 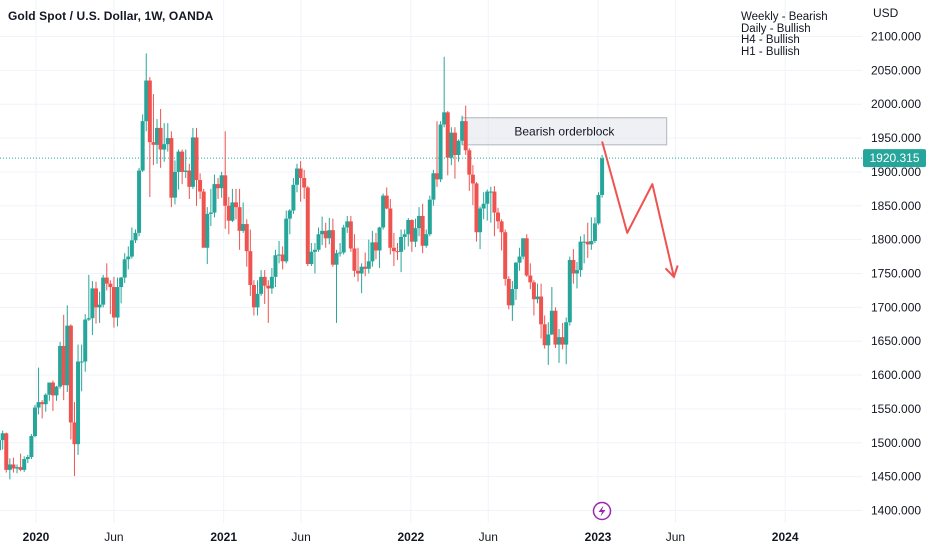 What do you see at coordinates (776, 28) in the screenshot?
I see `bias-note-daily: Daily - Bullish` at bounding box center [776, 28].